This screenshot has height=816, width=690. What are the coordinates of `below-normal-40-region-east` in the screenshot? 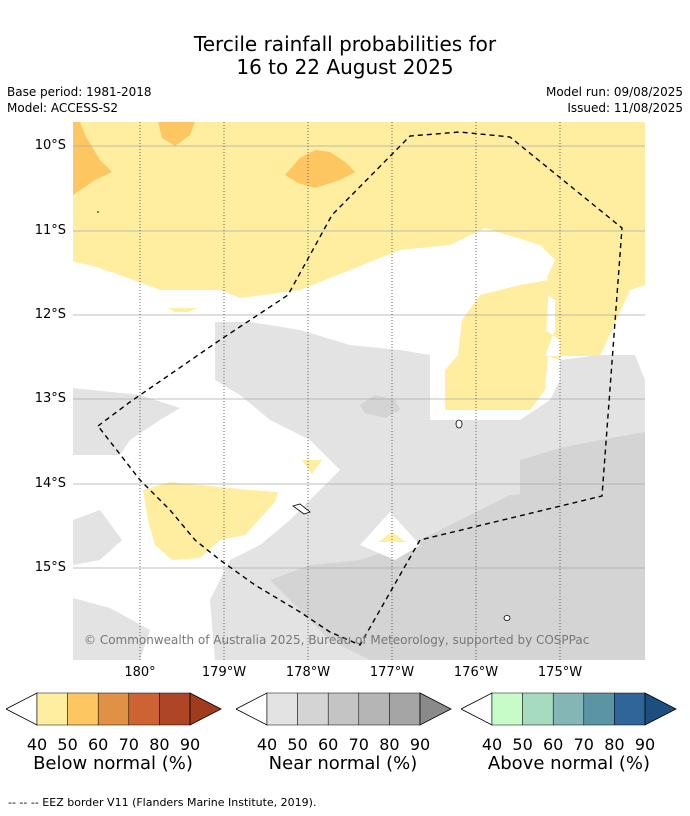 It's located at (496, 344).